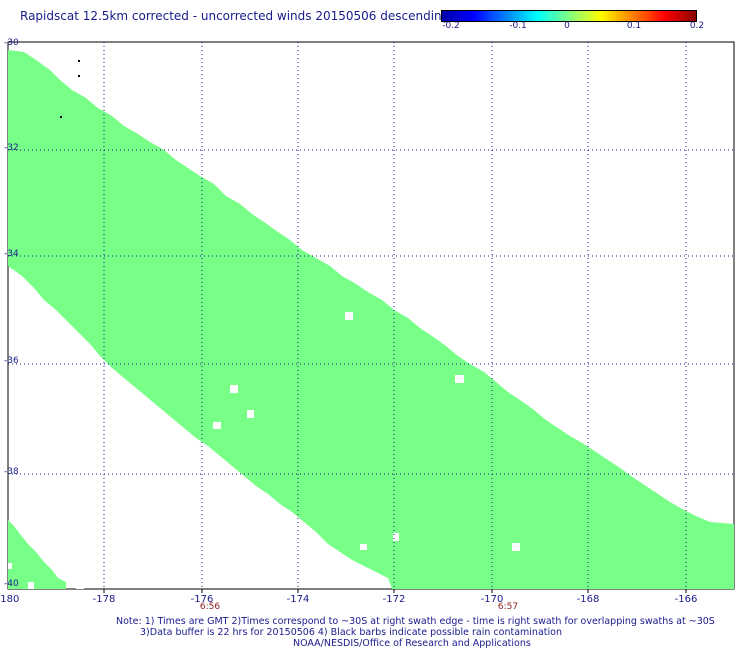 The image size is (740, 650). I want to click on swath-corner, so click(37, 554).